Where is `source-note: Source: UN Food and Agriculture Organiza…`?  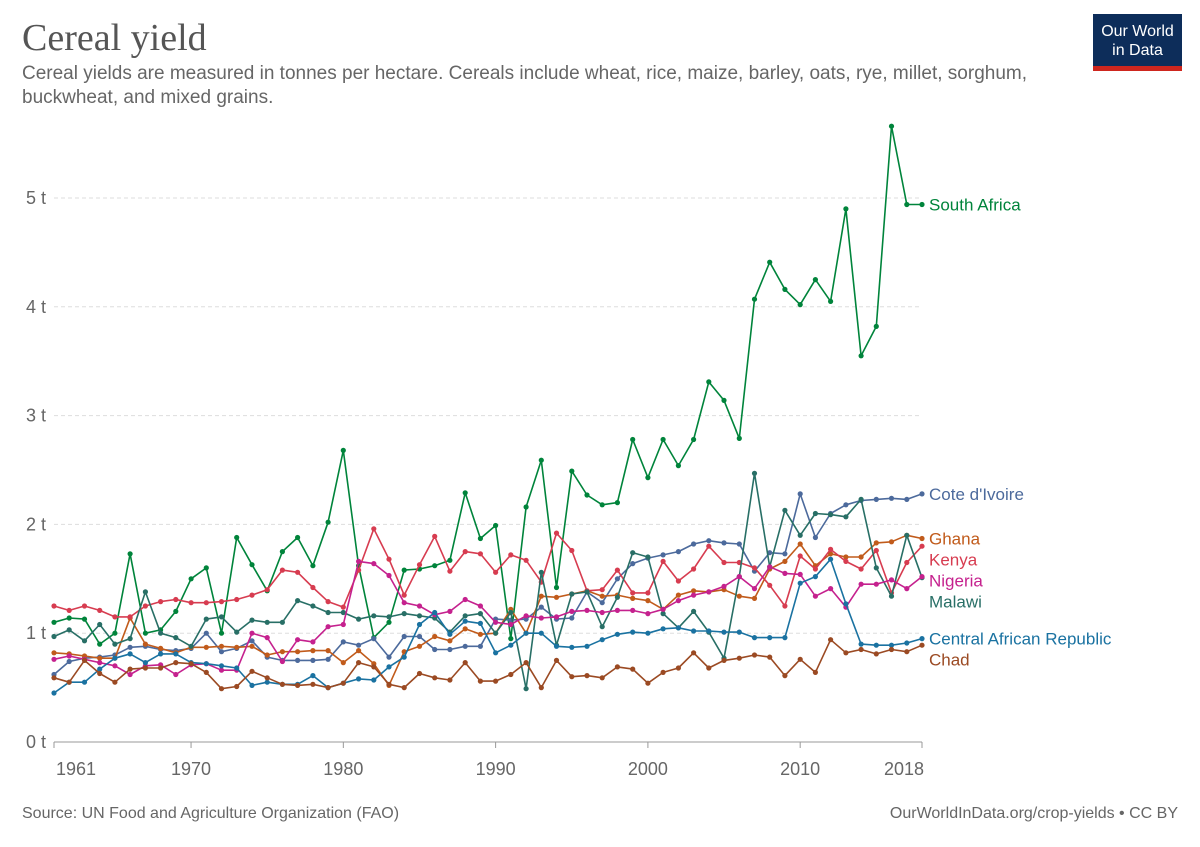 source-note: Source: UN Food and Agriculture Organiza… is located at coordinates (211, 813).